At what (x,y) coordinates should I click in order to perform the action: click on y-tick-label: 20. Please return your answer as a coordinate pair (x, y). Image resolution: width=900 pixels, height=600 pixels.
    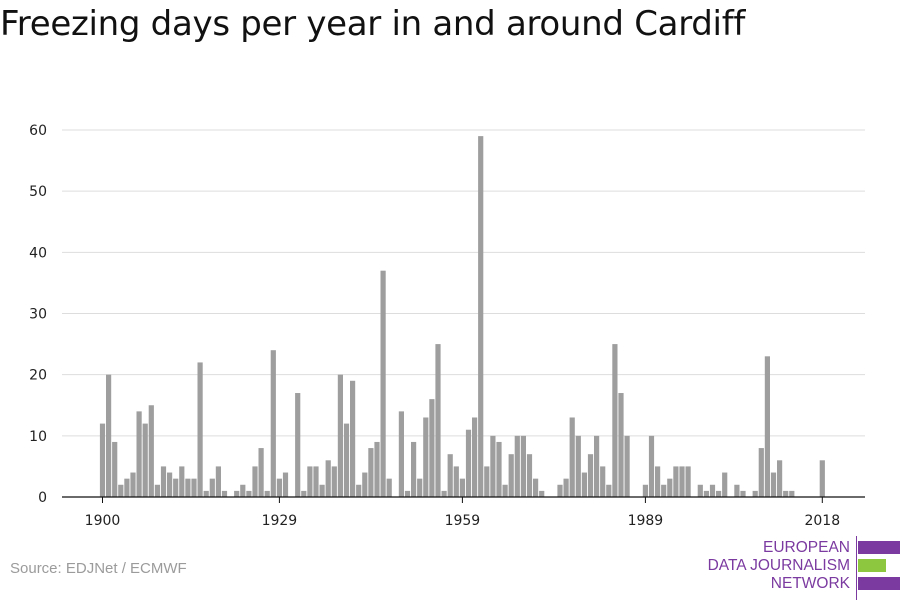
    Looking at the image, I should click on (38, 376).